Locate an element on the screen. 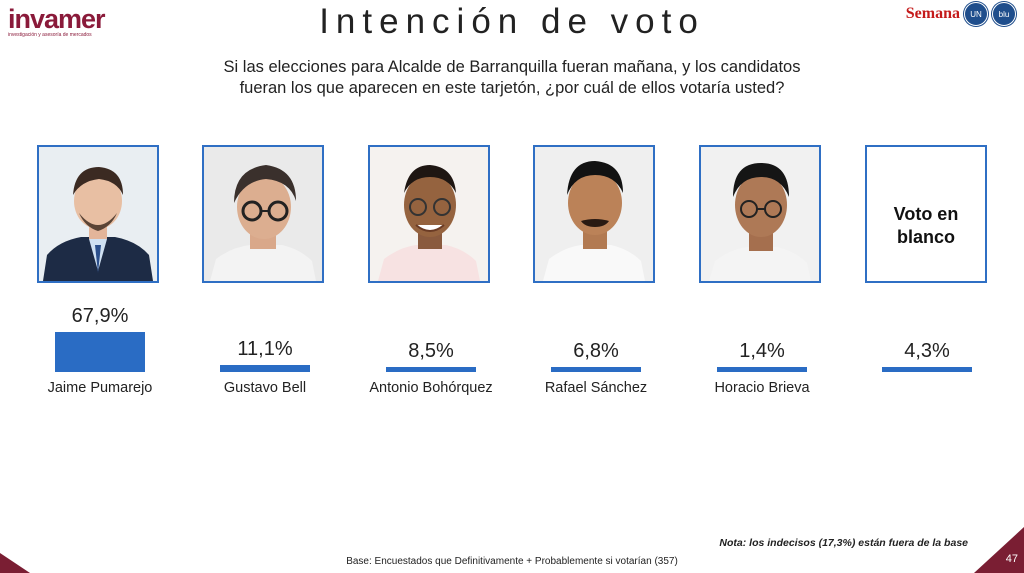 This screenshot has height=573, width=1024. value-label-5: 1,4% is located at coordinates (762, 351).